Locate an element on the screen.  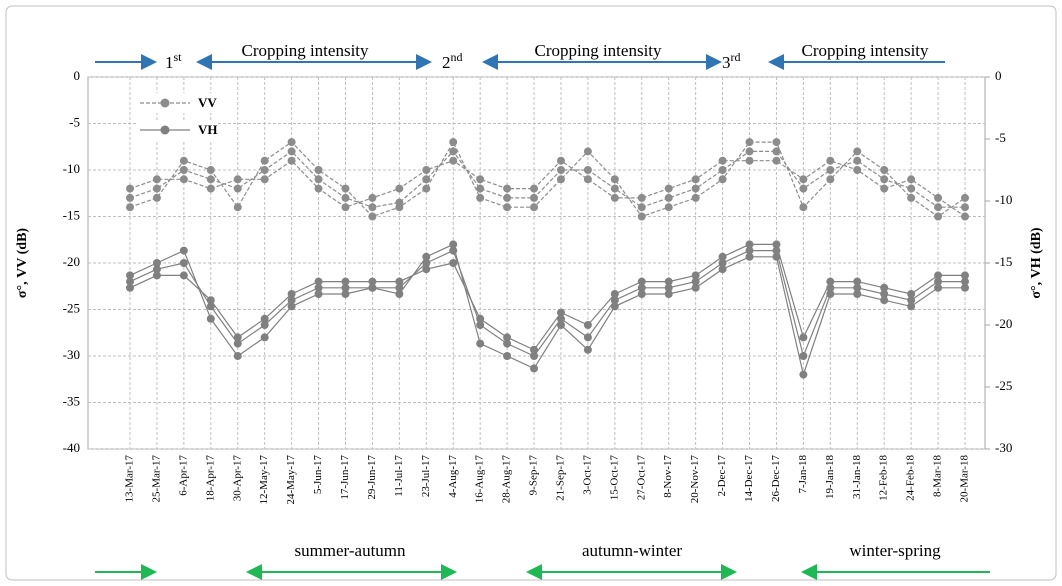
x-tick-label: 29-Jun-17 is located at coordinates (372, 477).